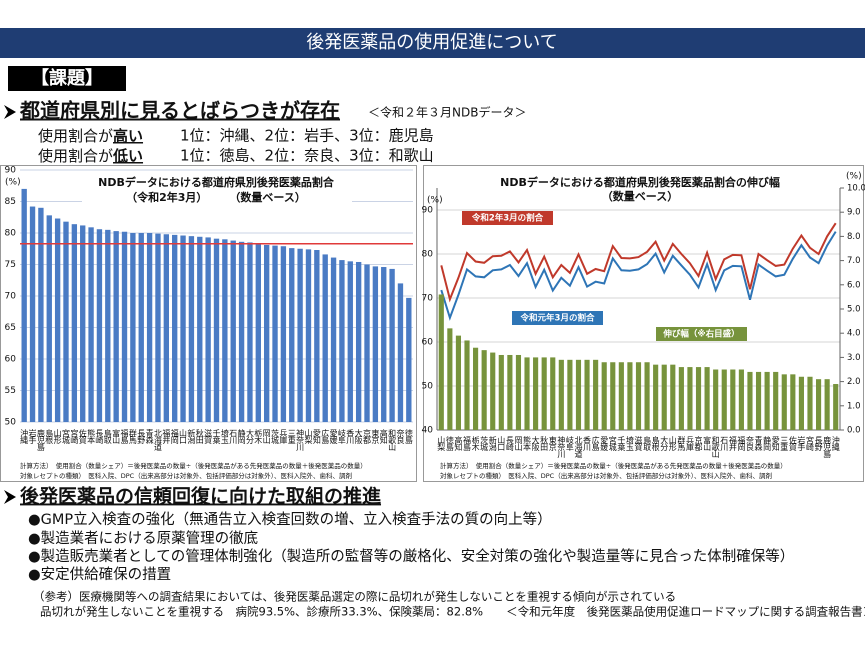 Image resolution: width=865 pixels, height=654 pixels. What do you see at coordinates (90, 136) in the screenshot?
I see `row: 使用割合が高い` at bounding box center [90, 136].